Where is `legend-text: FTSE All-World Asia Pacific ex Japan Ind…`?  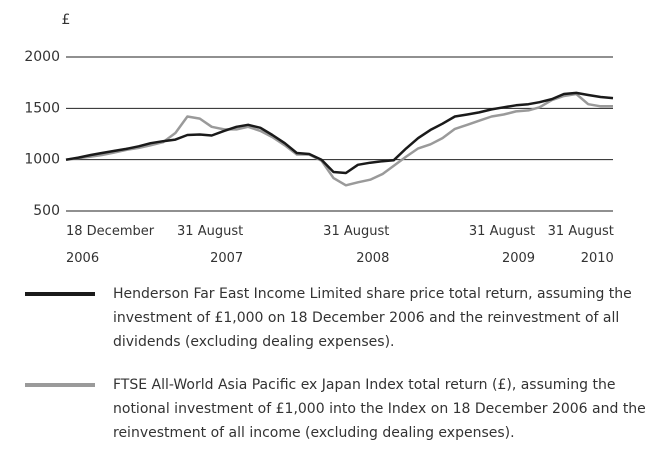
legend-text: FTSE All-World Asia Pacific ex Japan Ind… is located at coordinates (379, 409).